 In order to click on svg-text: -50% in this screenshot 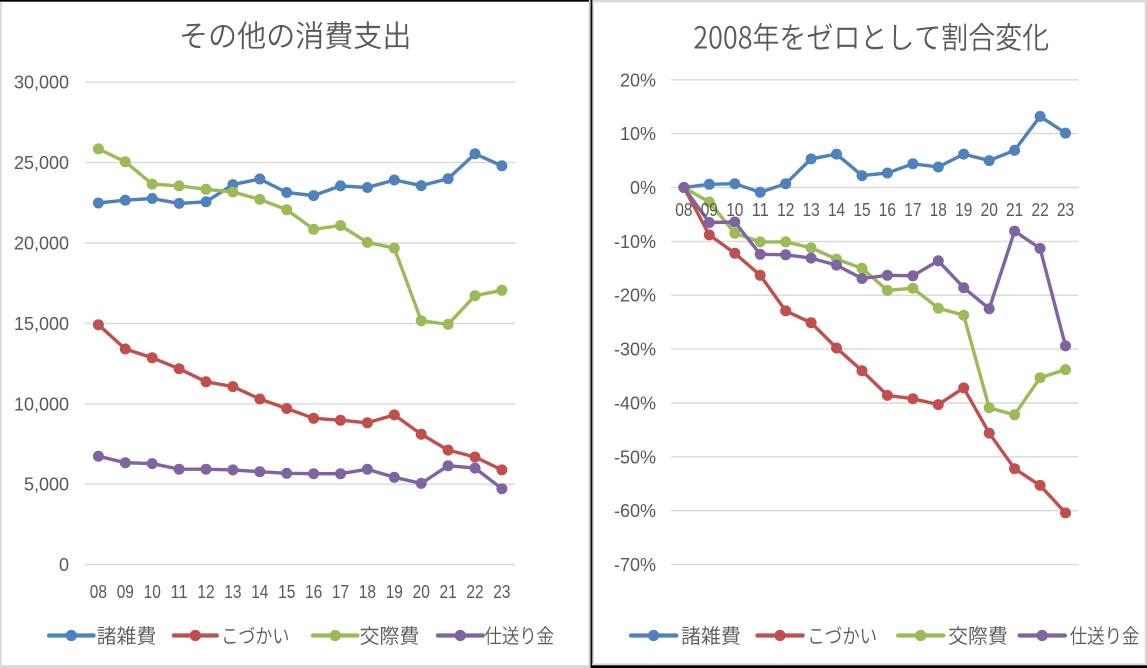, I will do `click(635, 457)`.